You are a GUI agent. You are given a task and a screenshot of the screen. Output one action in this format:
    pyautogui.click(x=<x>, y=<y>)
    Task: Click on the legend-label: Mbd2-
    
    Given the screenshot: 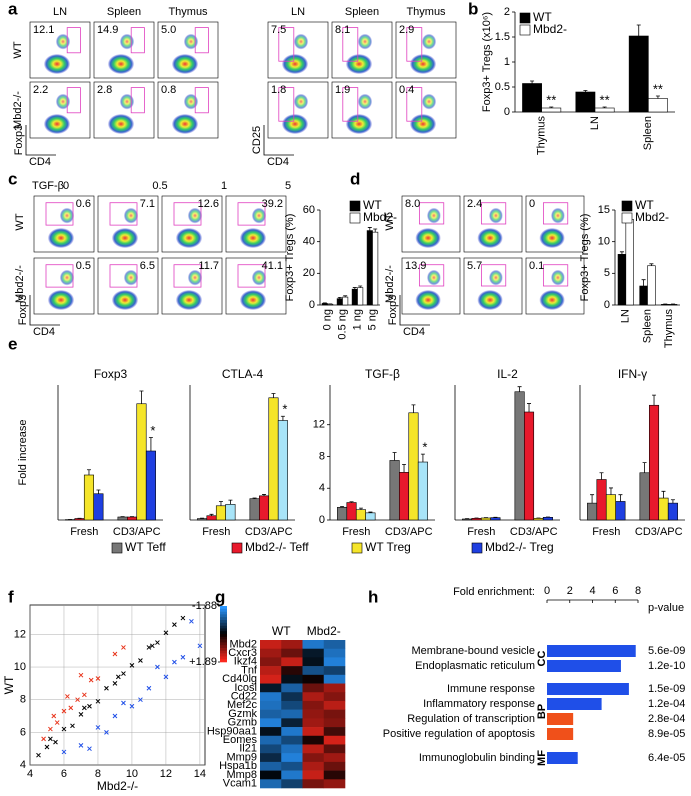 What is the action you would take?
    pyautogui.click(x=380, y=217)
    